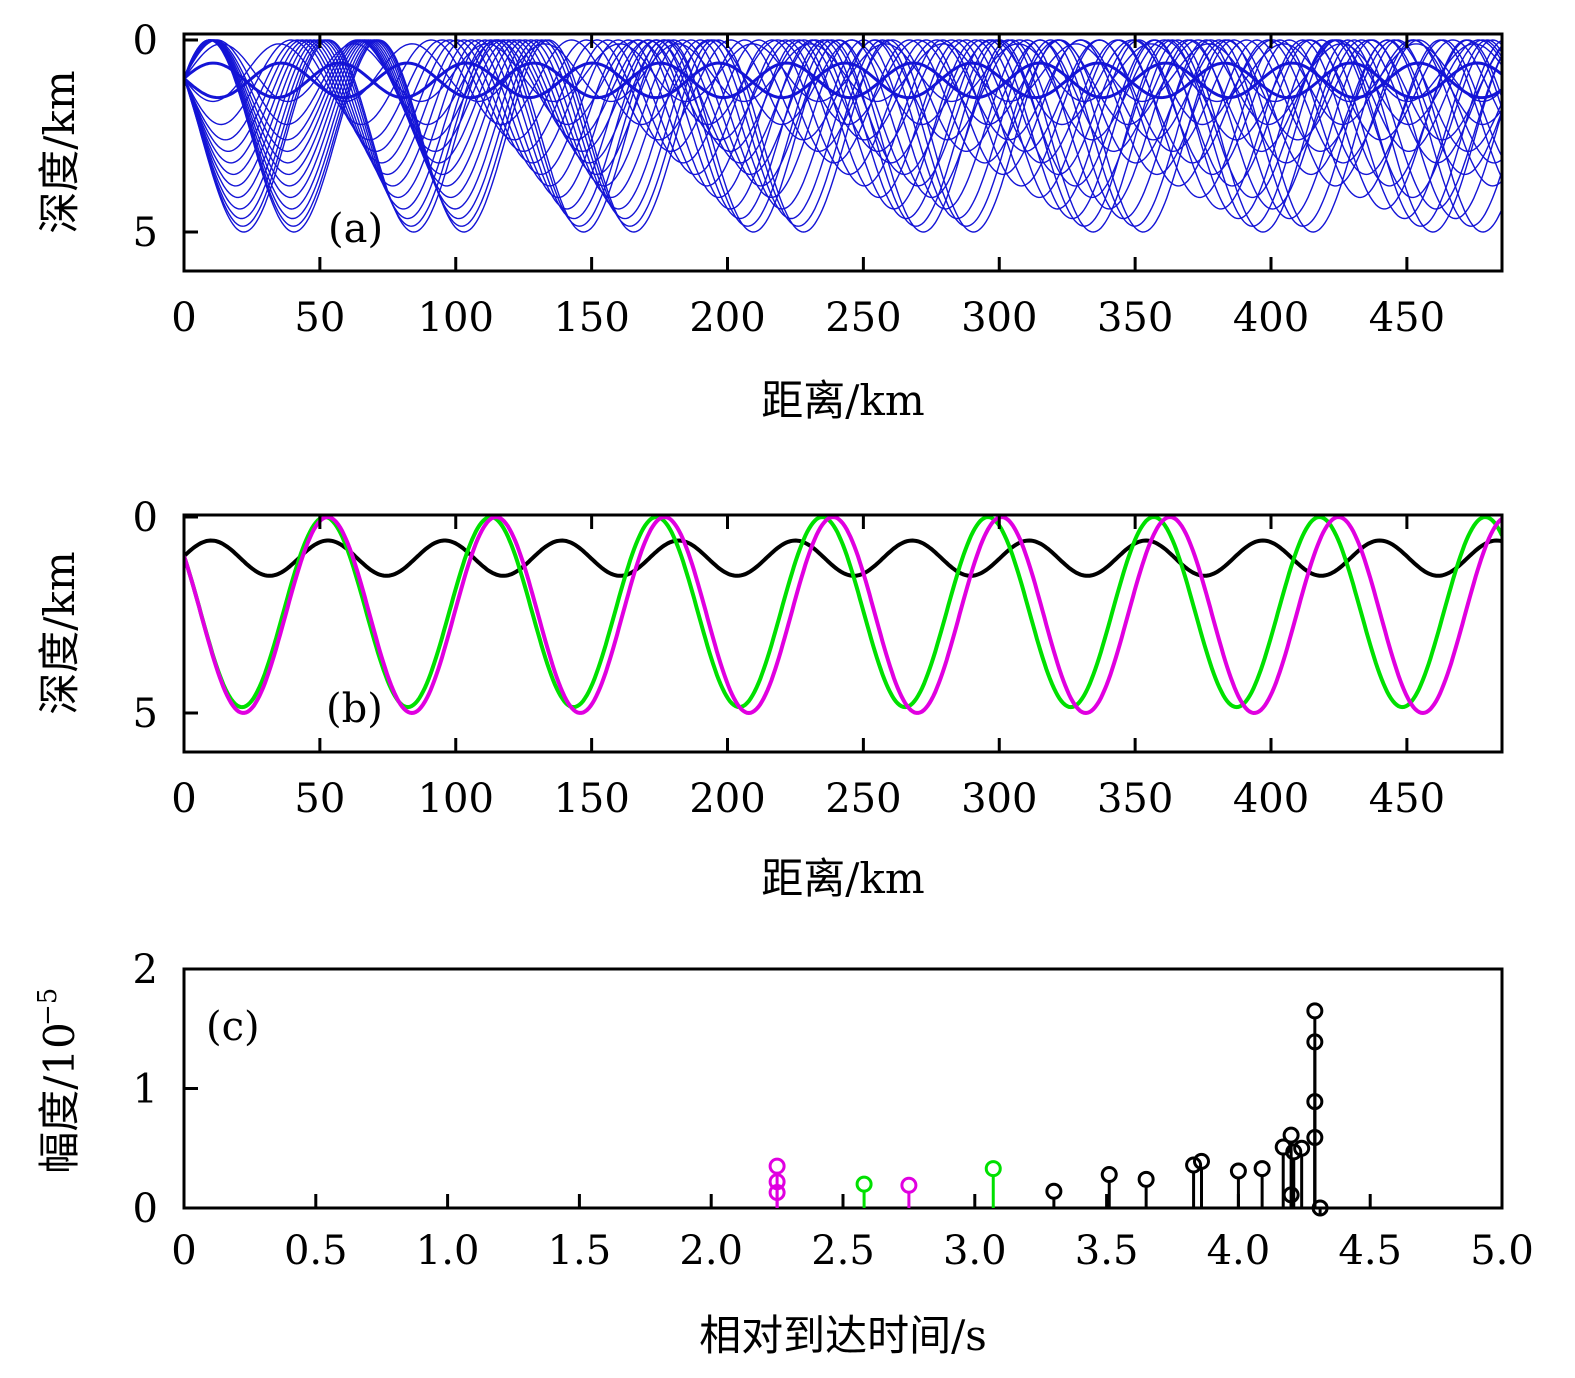  Describe the element at coordinates (1239, 1251) in the screenshot. I see `x-tick-label: 4.0` at that location.